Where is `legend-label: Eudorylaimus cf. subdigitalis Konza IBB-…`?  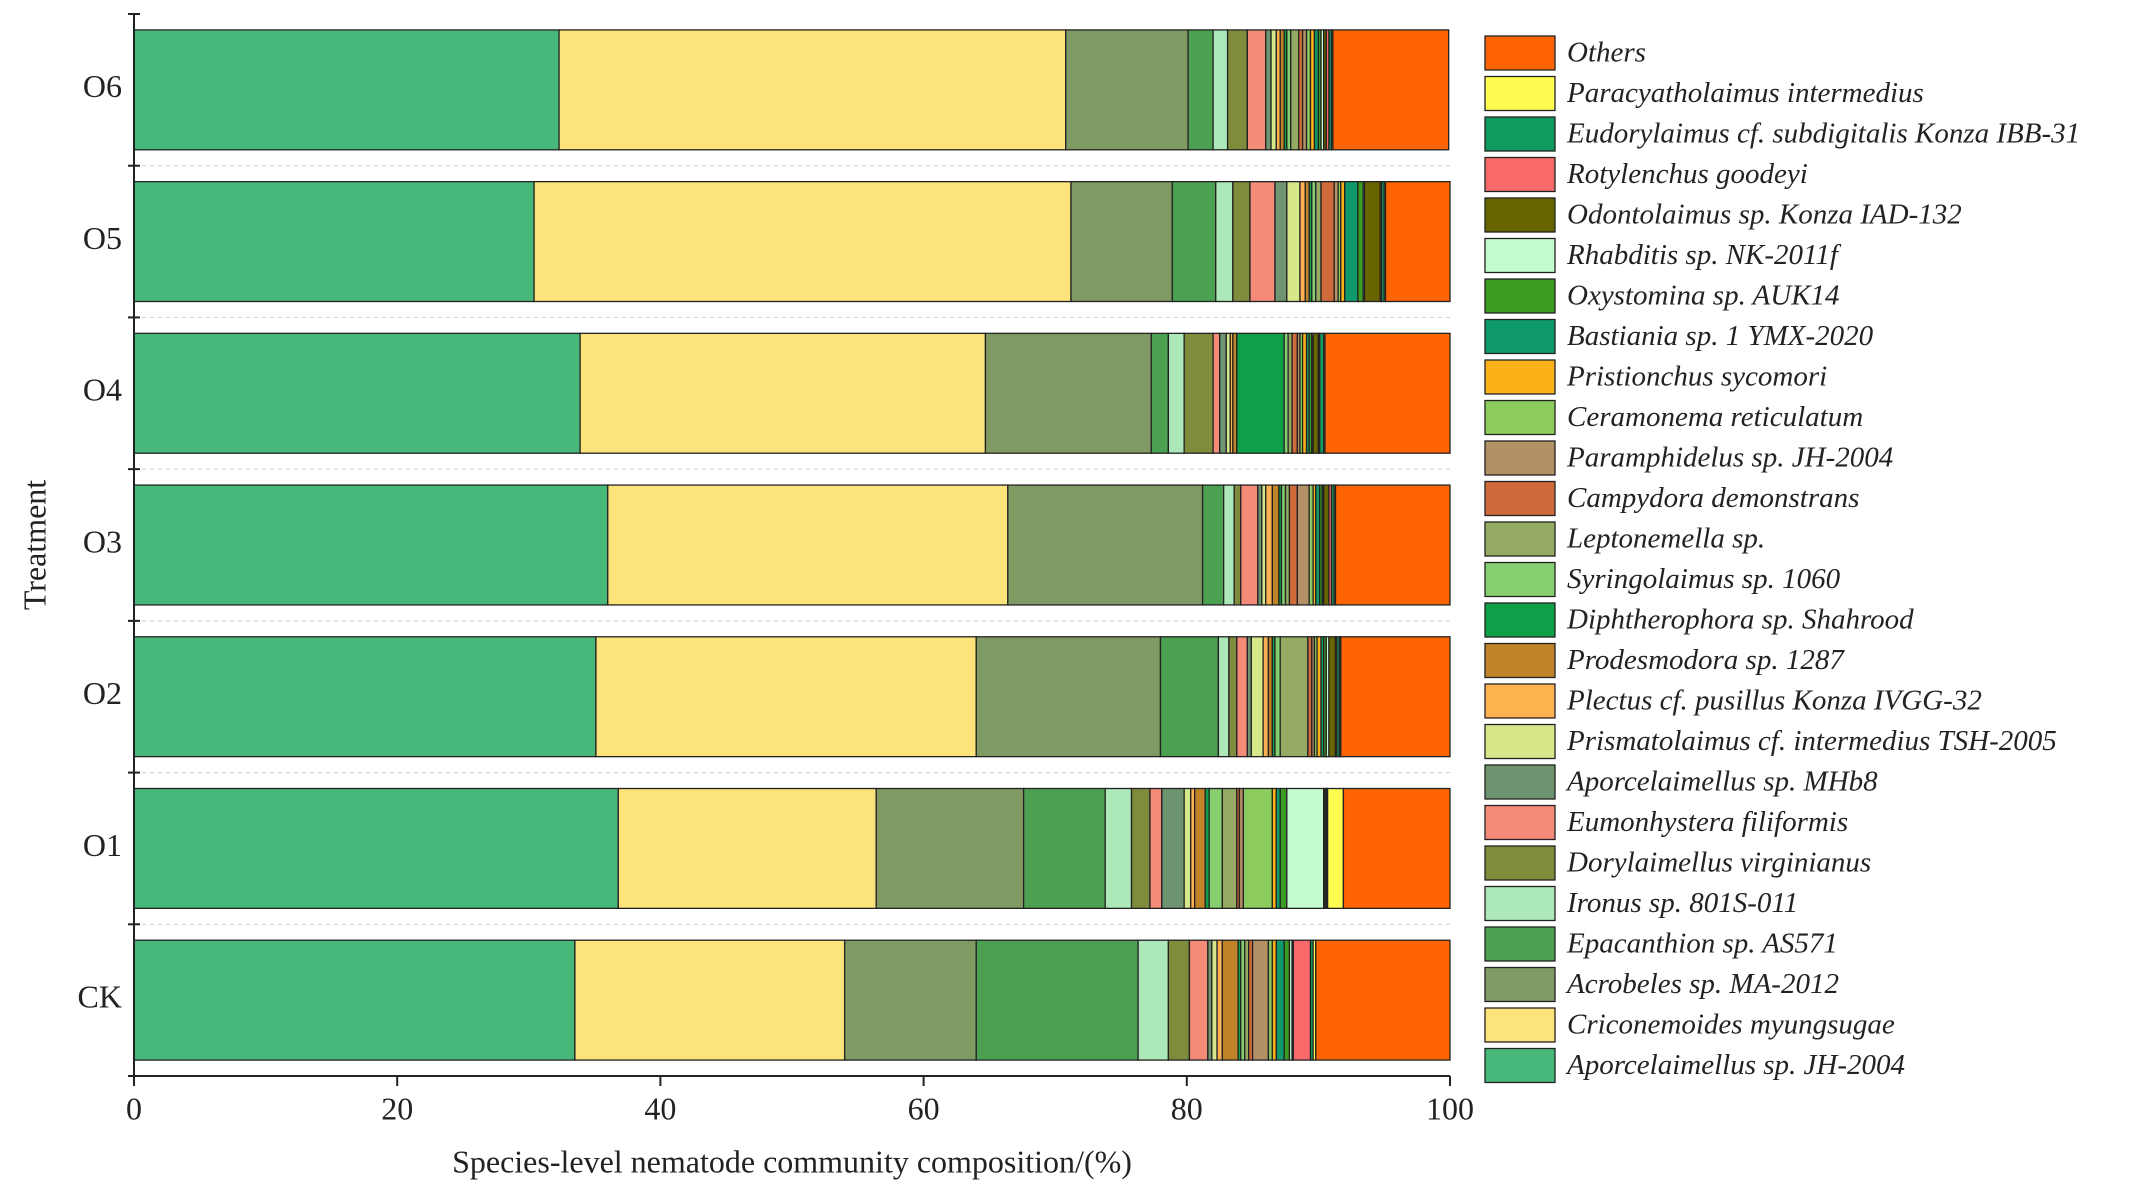 legend-label: Eudorylaimus cf. subdigitalis Konza IBB-… is located at coordinates (1823, 134).